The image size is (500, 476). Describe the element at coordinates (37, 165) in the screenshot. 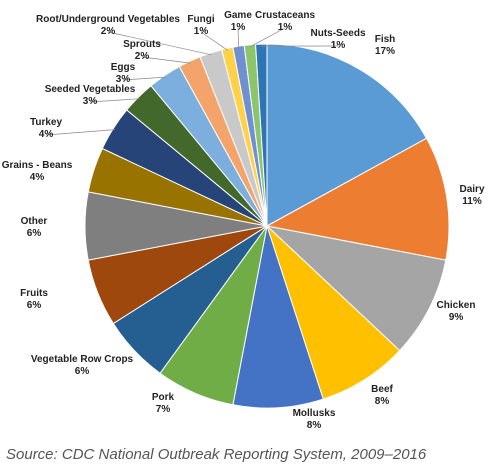

I see `slice-category: Grains - Beans` at that location.